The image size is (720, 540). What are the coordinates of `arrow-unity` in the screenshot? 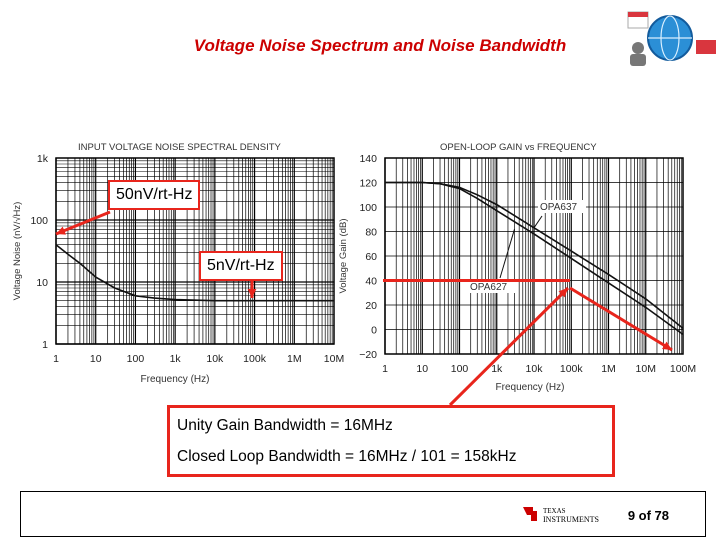 It's located at (621, 319).